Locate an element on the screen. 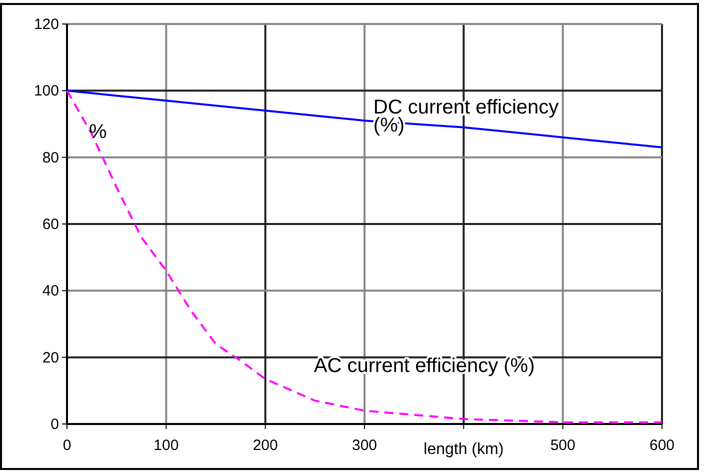 The width and height of the screenshot is (706, 473). x-axis-title: length (km) is located at coordinates (464, 449).